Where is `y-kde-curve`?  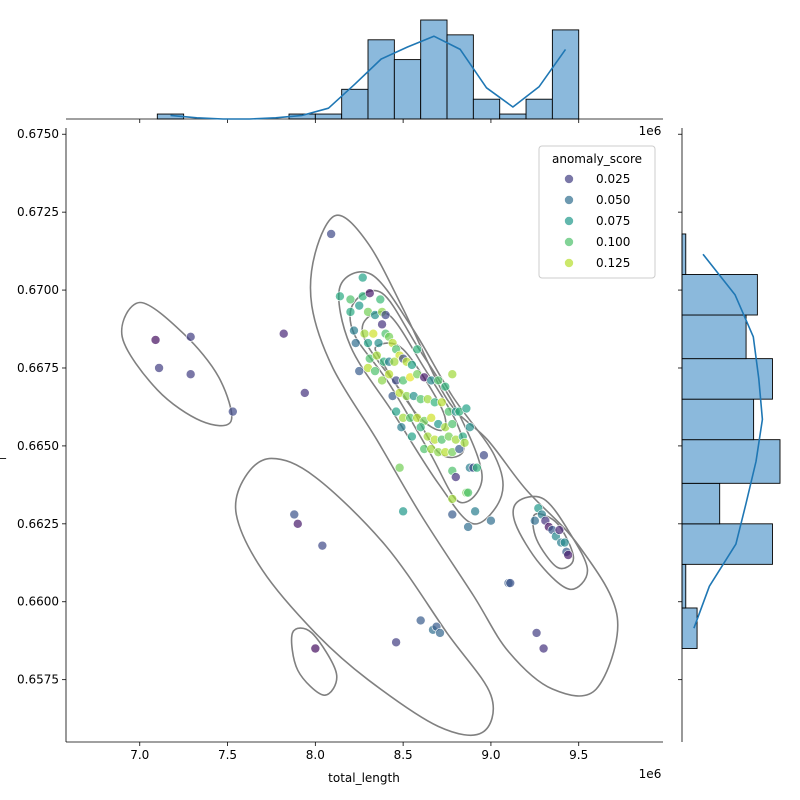
y-kde-curve is located at coordinates (728, 441).